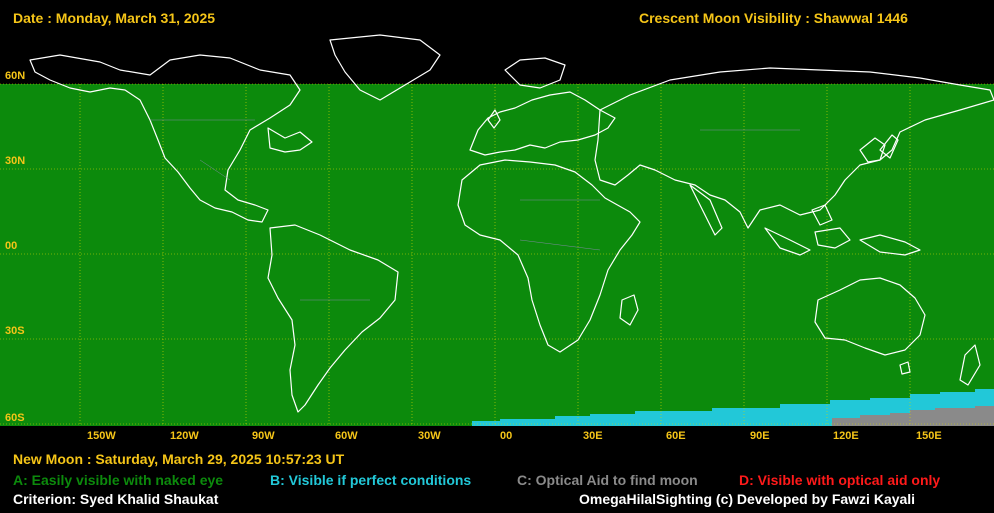  What do you see at coordinates (846, 436) in the screenshot?
I see `lon-label-120e: 120E` at bounding box center [846, 436].